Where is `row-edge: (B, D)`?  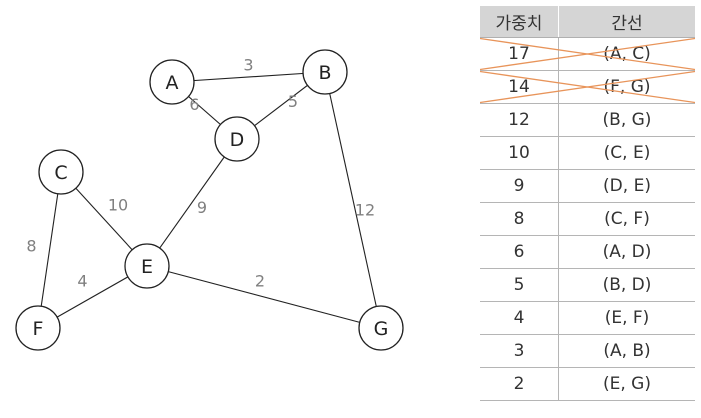 row-edge: (B, D) is located at coordinates (626, 285).